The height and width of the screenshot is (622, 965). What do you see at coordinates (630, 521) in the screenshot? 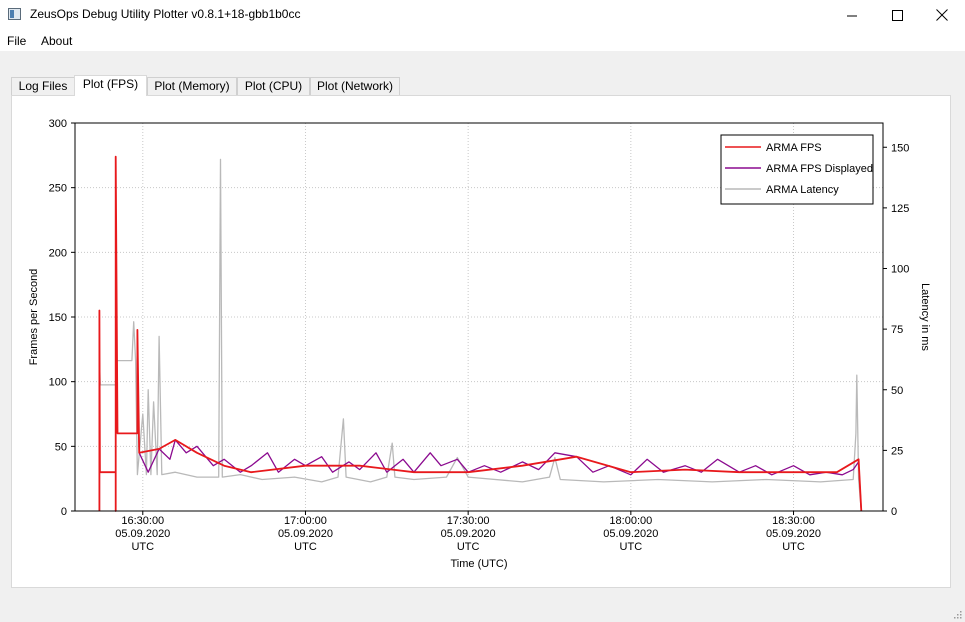
I see `x-tick-label: 18:00:00` at bounding box center [630, 521].